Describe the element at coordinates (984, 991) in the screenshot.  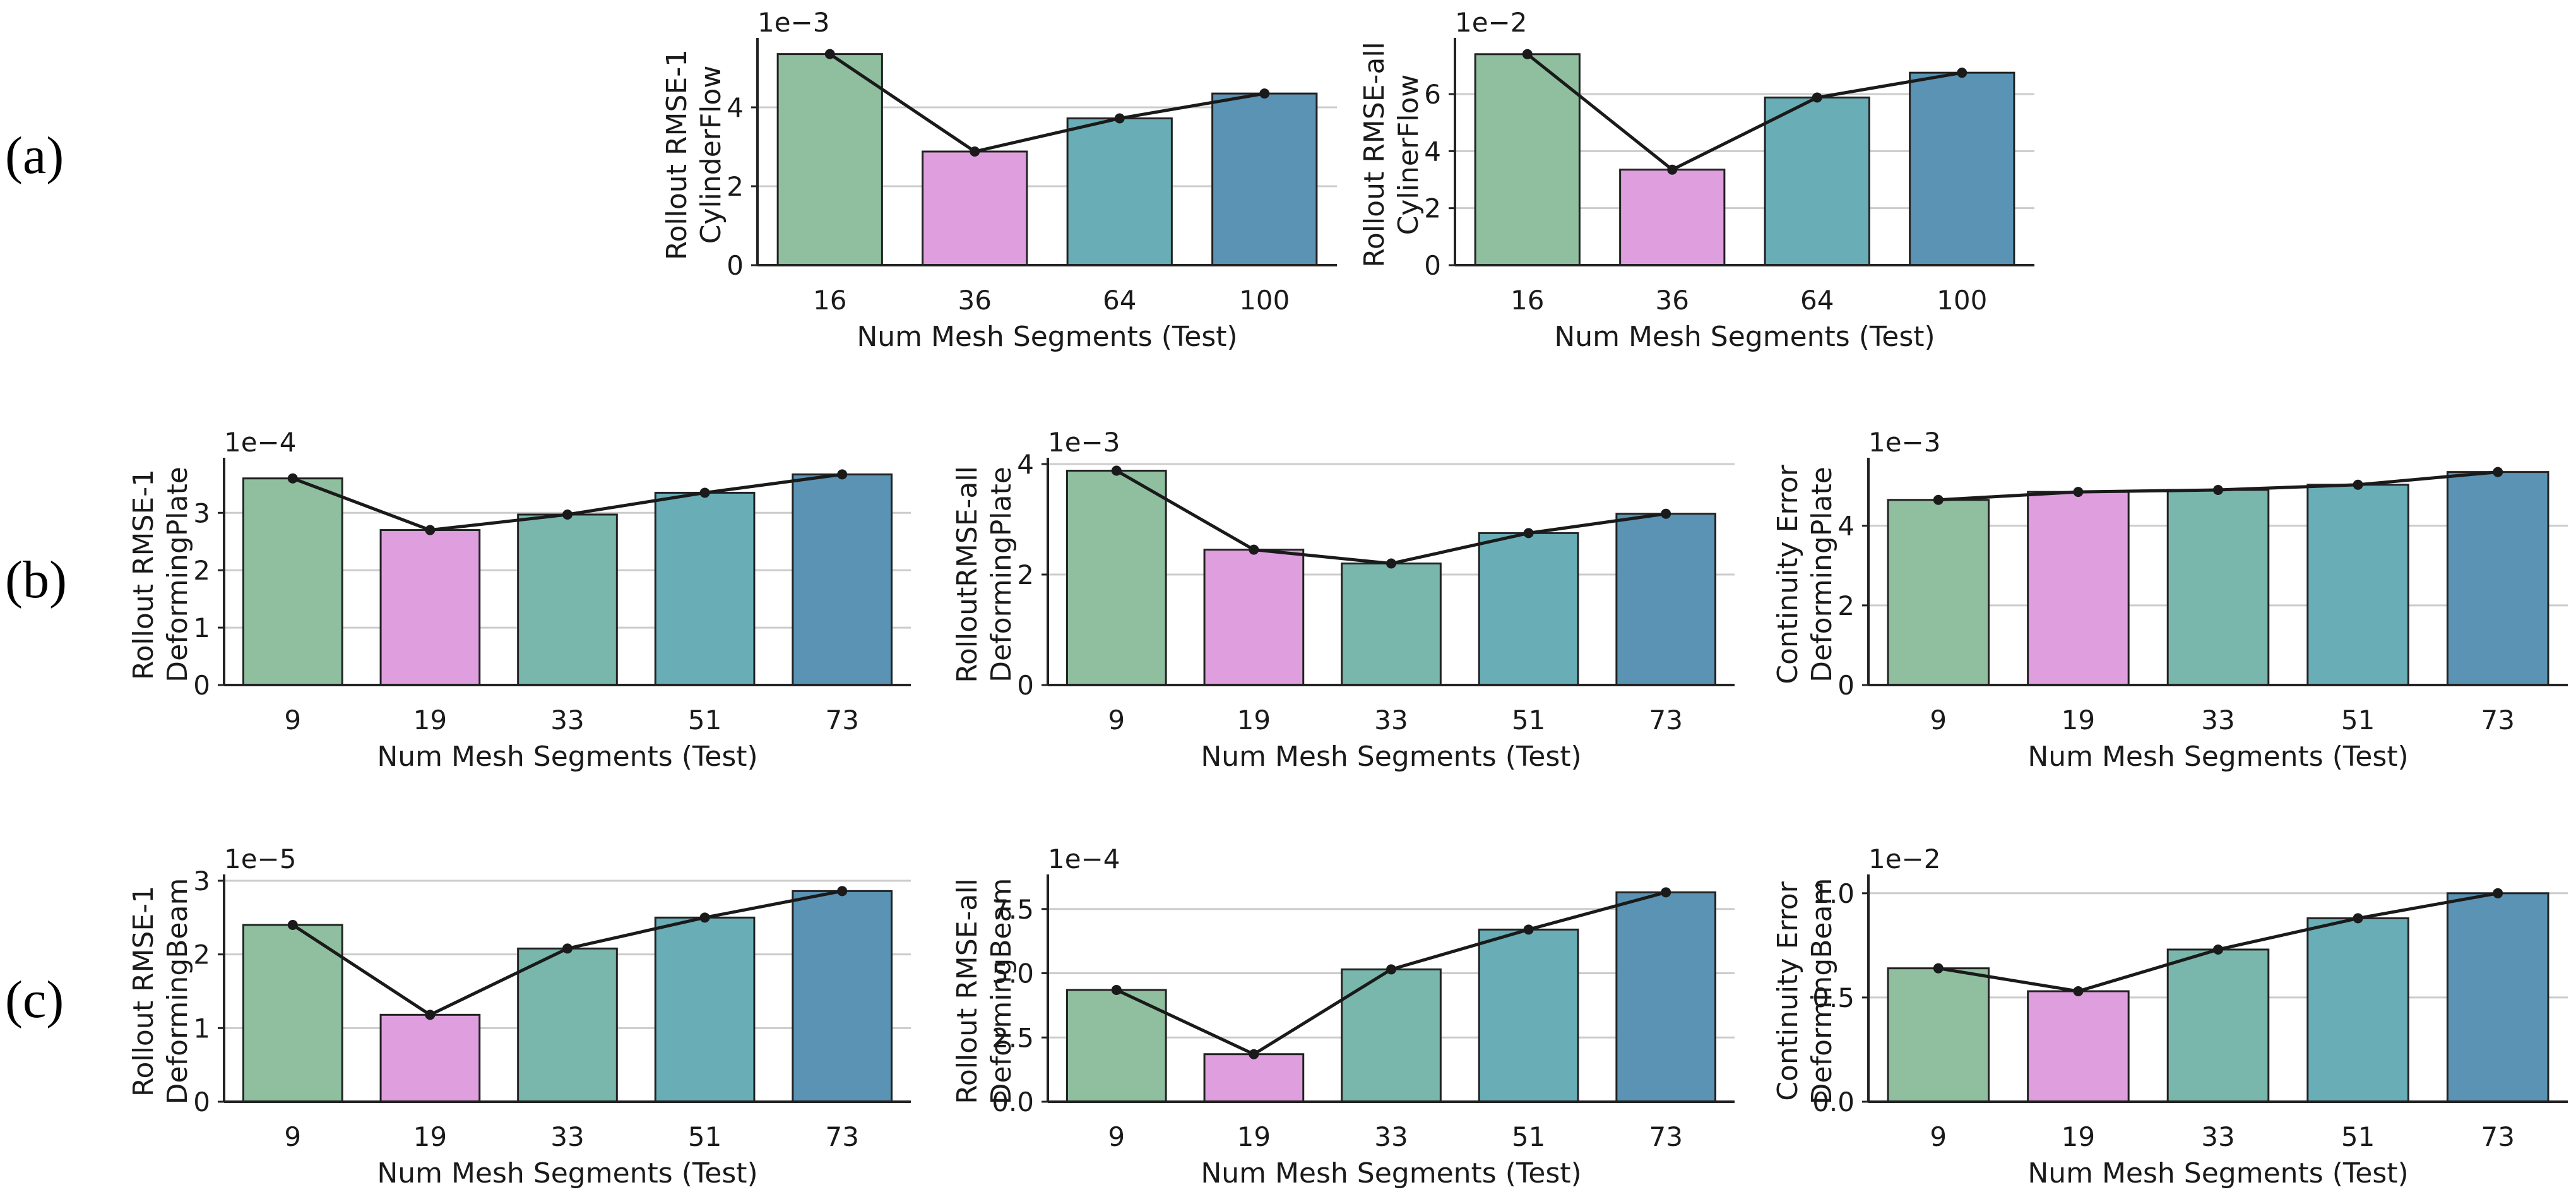
I see `y-axis-label: Rollout RMSE-all DeformingBeam` at that location.